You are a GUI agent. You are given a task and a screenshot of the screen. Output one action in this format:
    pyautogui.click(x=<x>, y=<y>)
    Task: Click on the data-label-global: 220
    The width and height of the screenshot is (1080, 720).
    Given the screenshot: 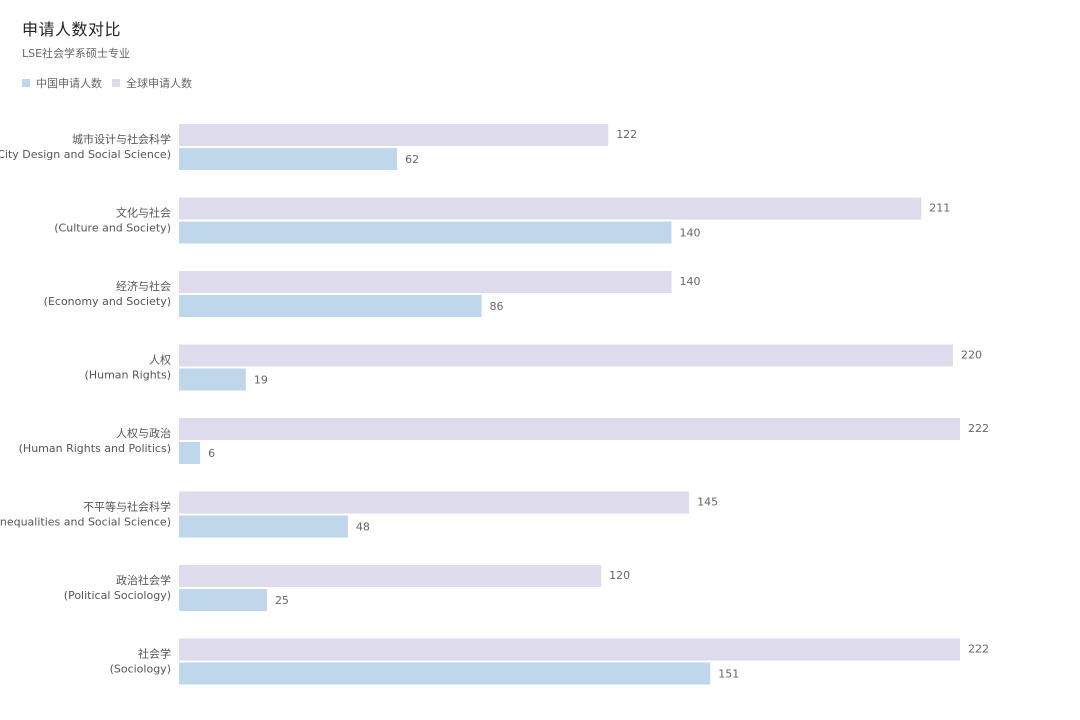 What is the action you would take?
    pyautogui.click(x=971, y=355)
    